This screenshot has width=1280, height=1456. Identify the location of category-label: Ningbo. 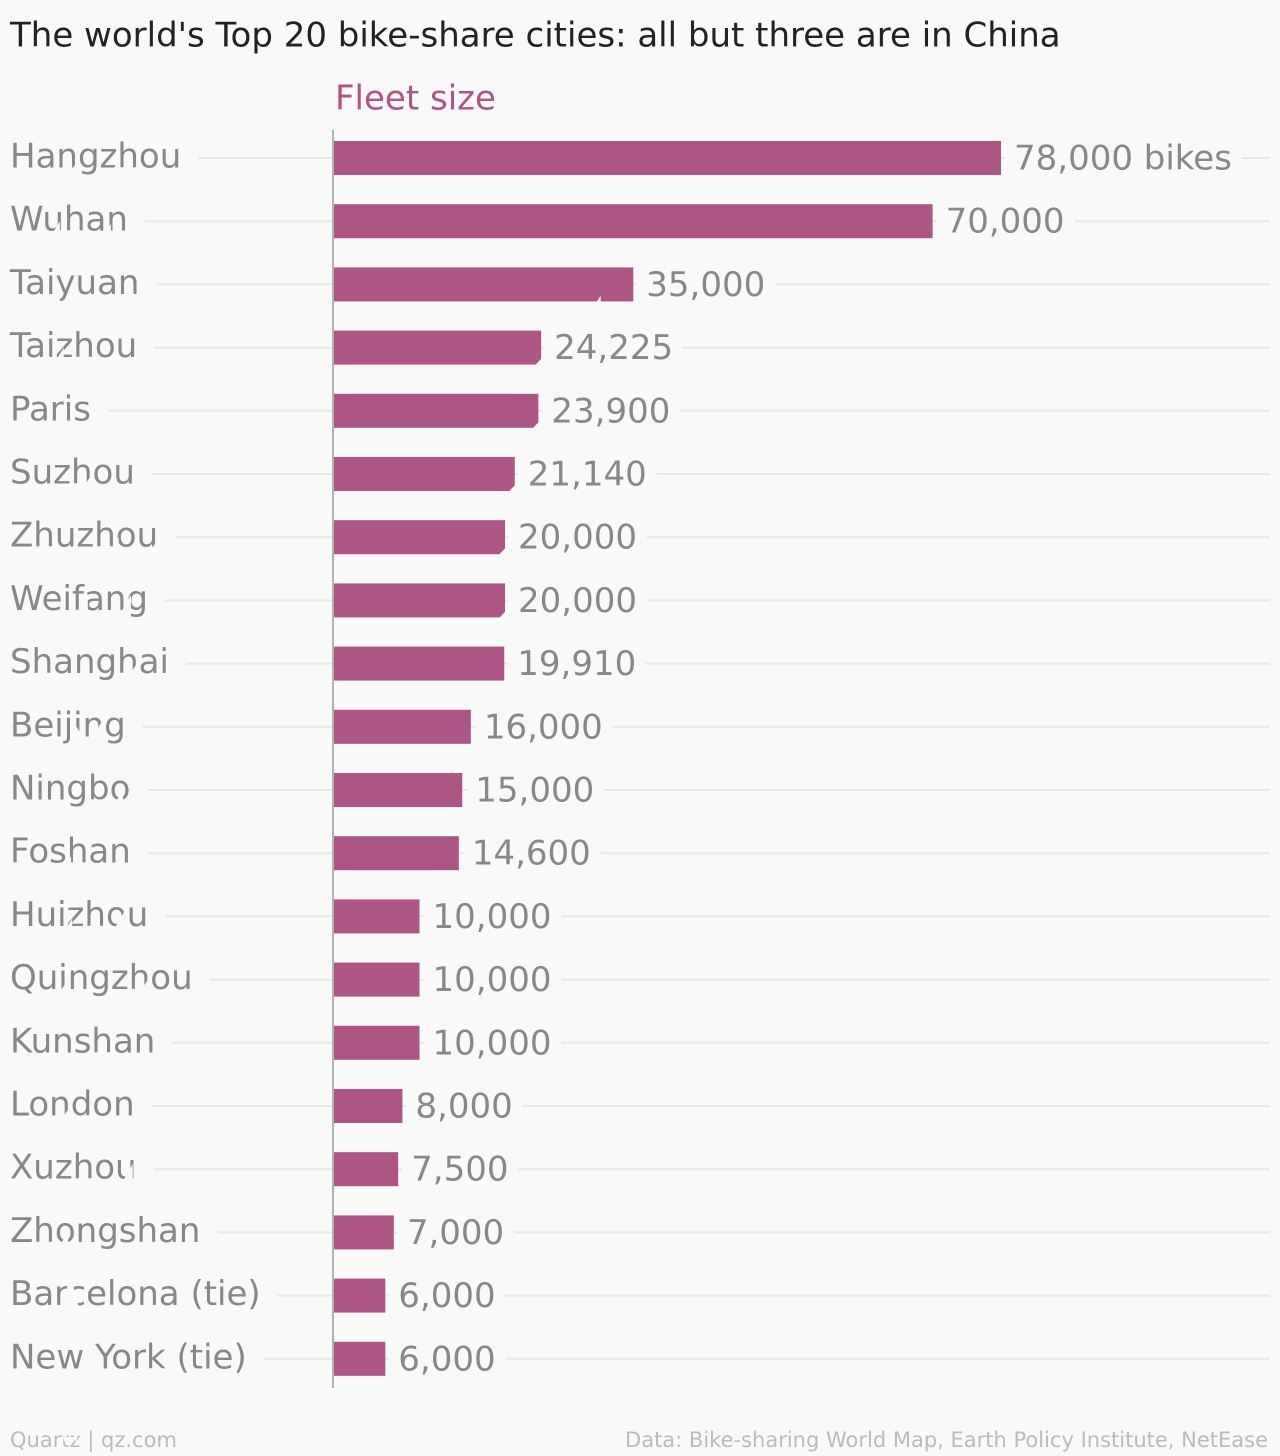
(70, 789).